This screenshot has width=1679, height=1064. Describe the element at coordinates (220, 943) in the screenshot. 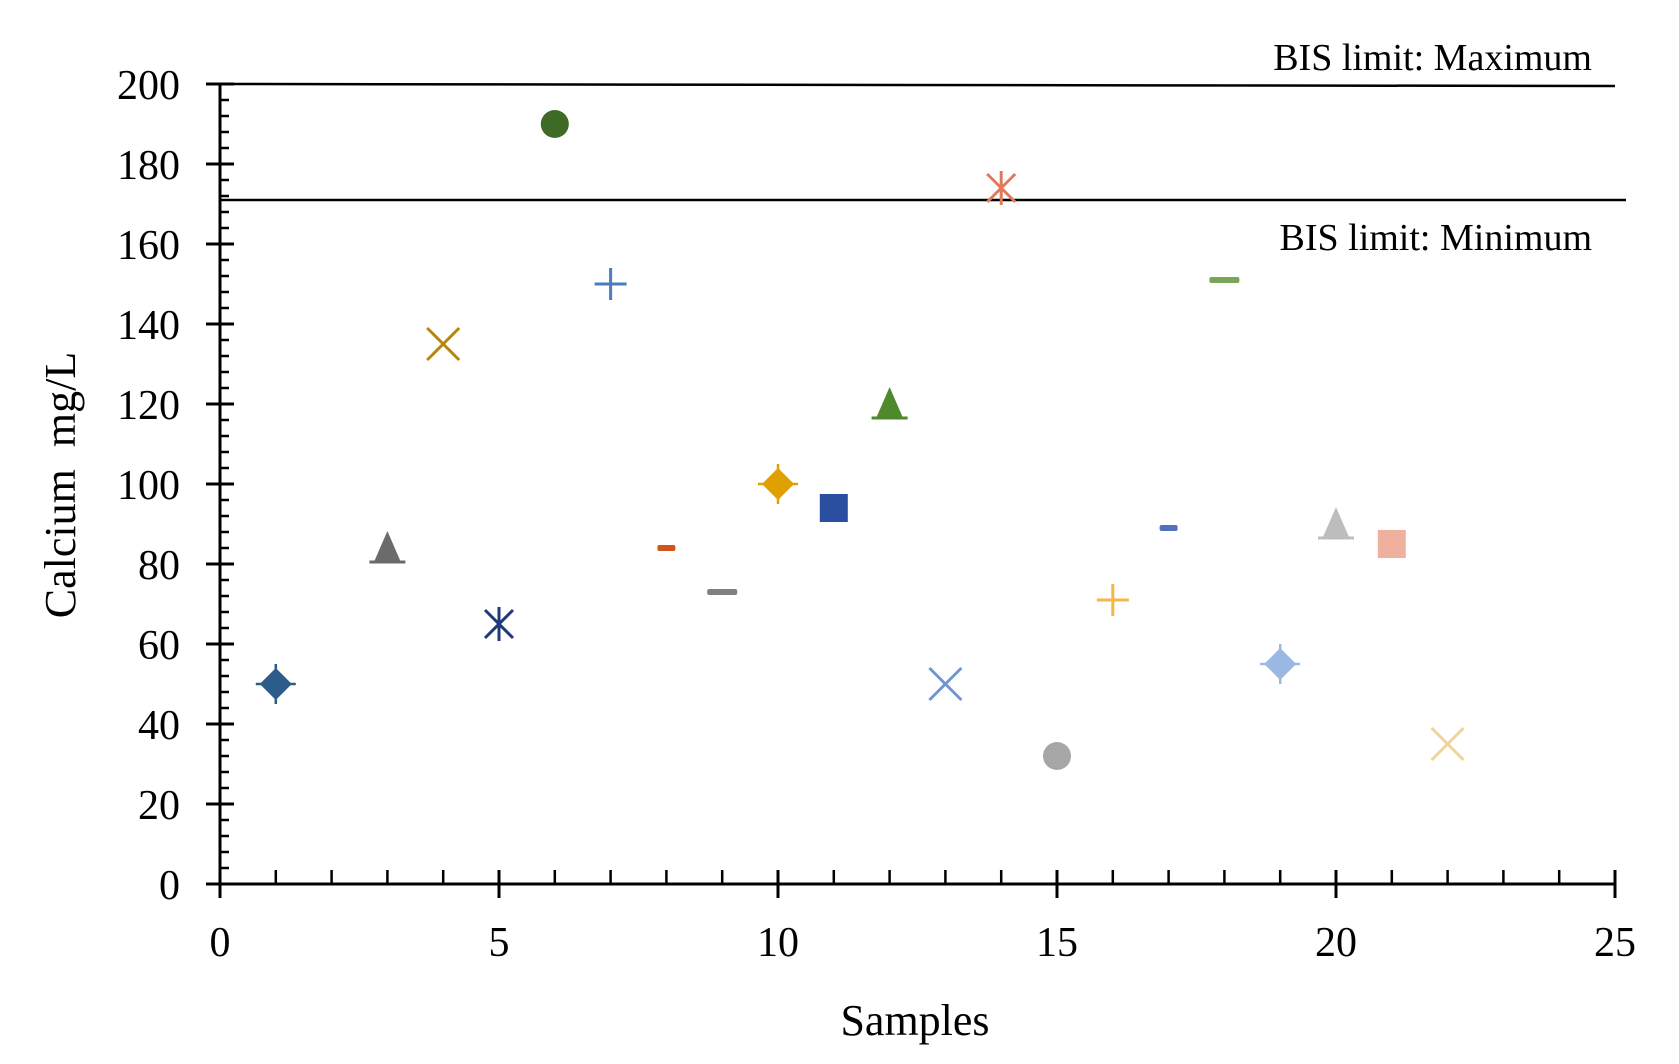

I see `x-tick-label: 0` at that location.